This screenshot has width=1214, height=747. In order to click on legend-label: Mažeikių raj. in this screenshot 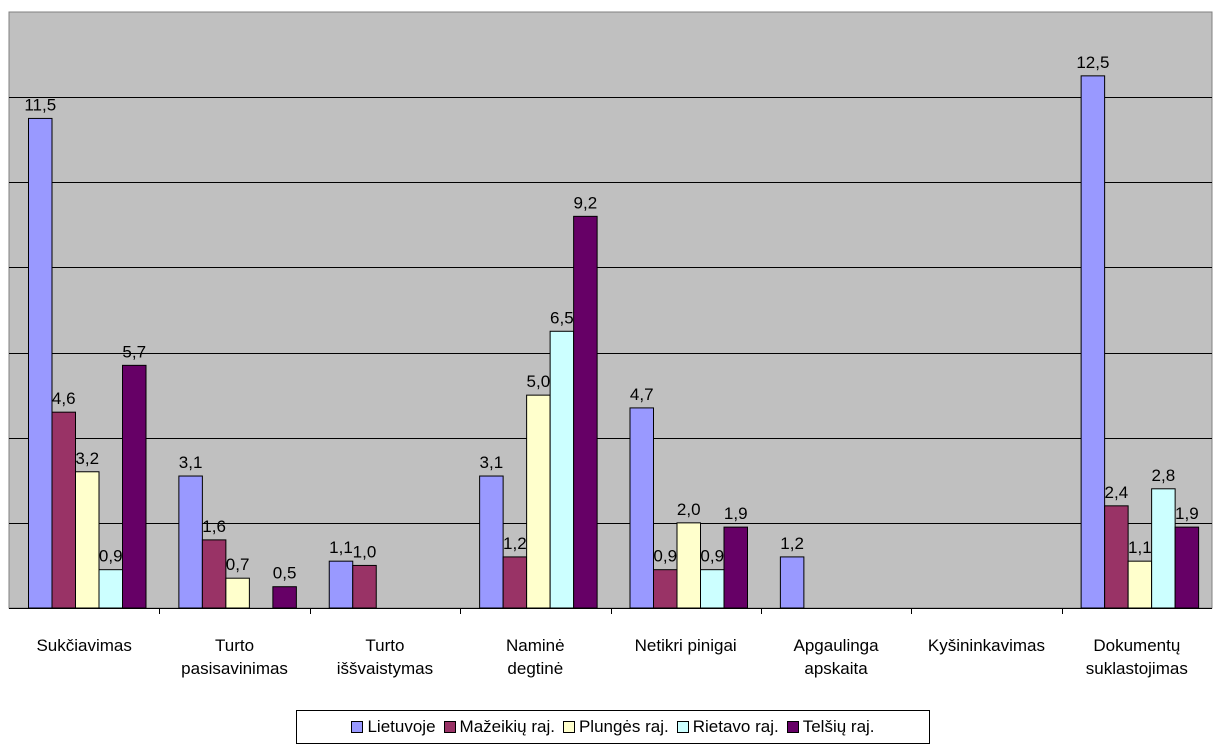, I will do `click(507, 726)`.